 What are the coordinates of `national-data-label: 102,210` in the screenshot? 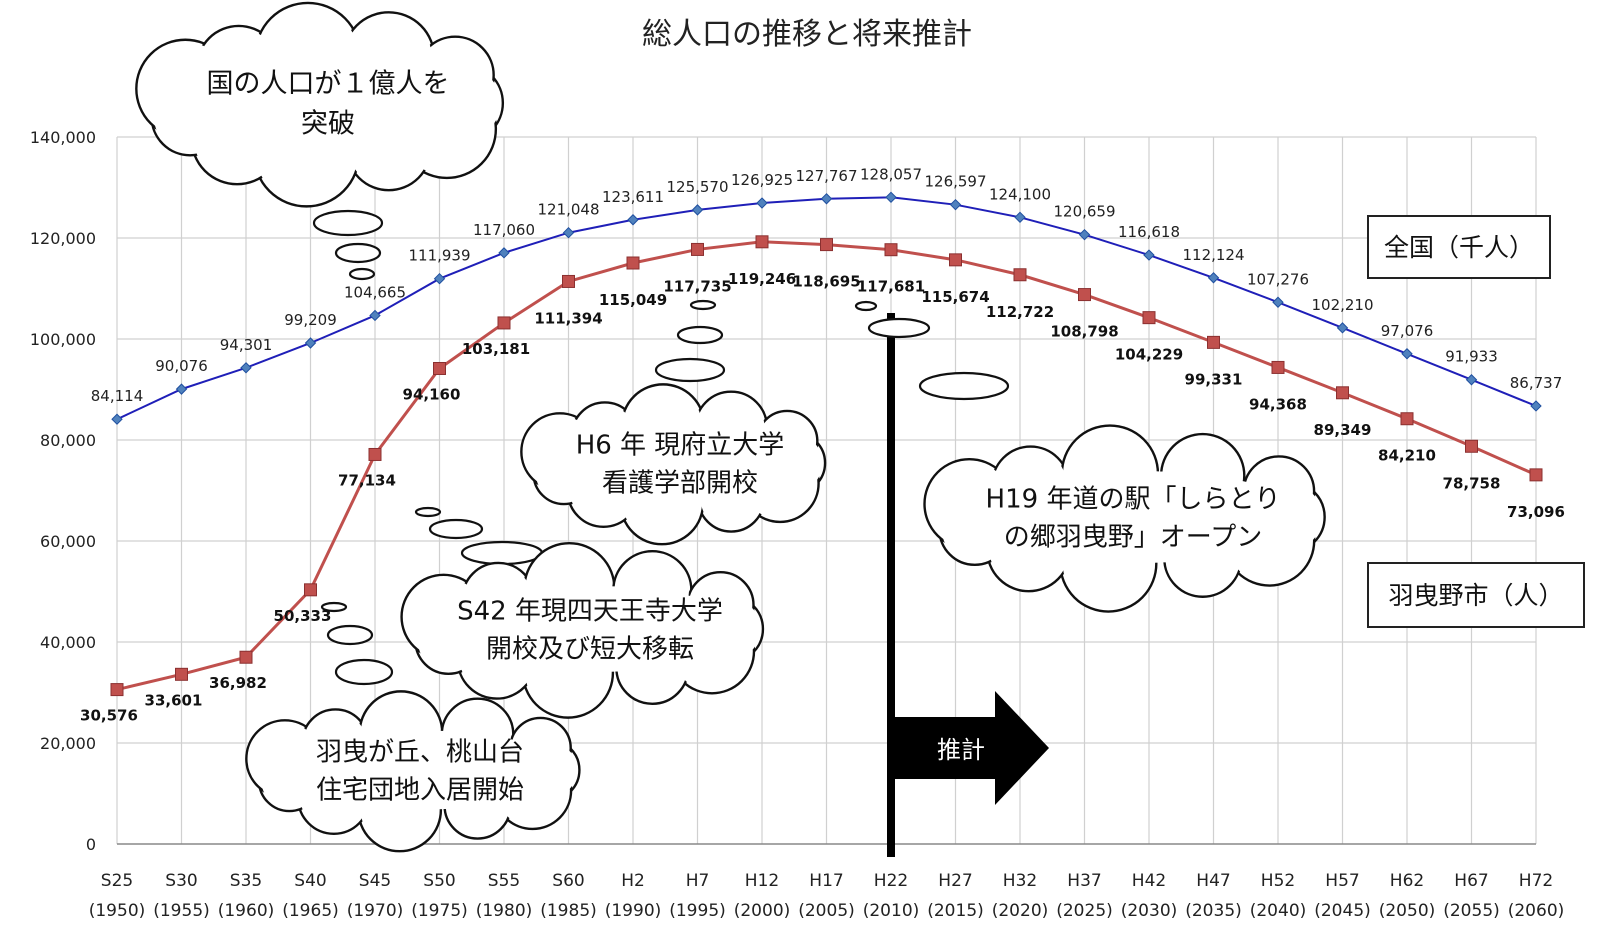 It's located at (1342, 305).